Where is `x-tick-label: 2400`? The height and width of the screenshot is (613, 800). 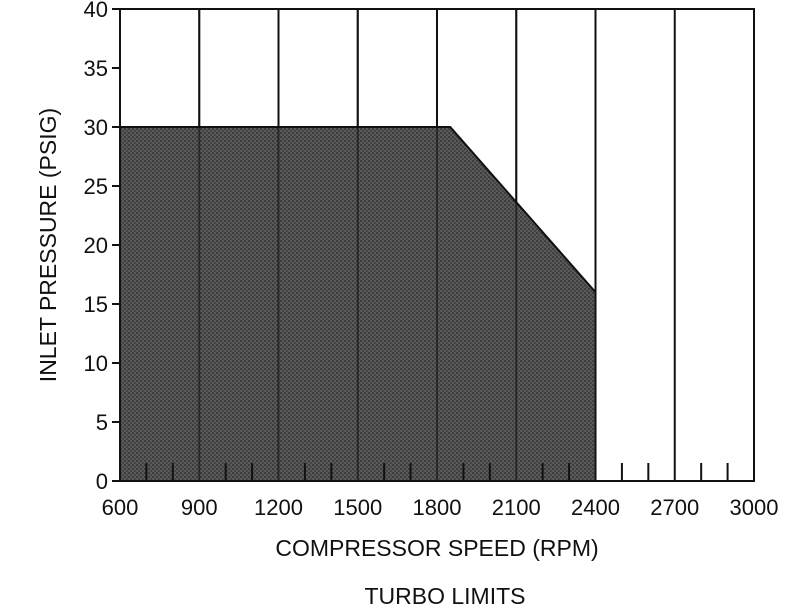
x-tick-label: 2400 is located at coordinates (595, 507).